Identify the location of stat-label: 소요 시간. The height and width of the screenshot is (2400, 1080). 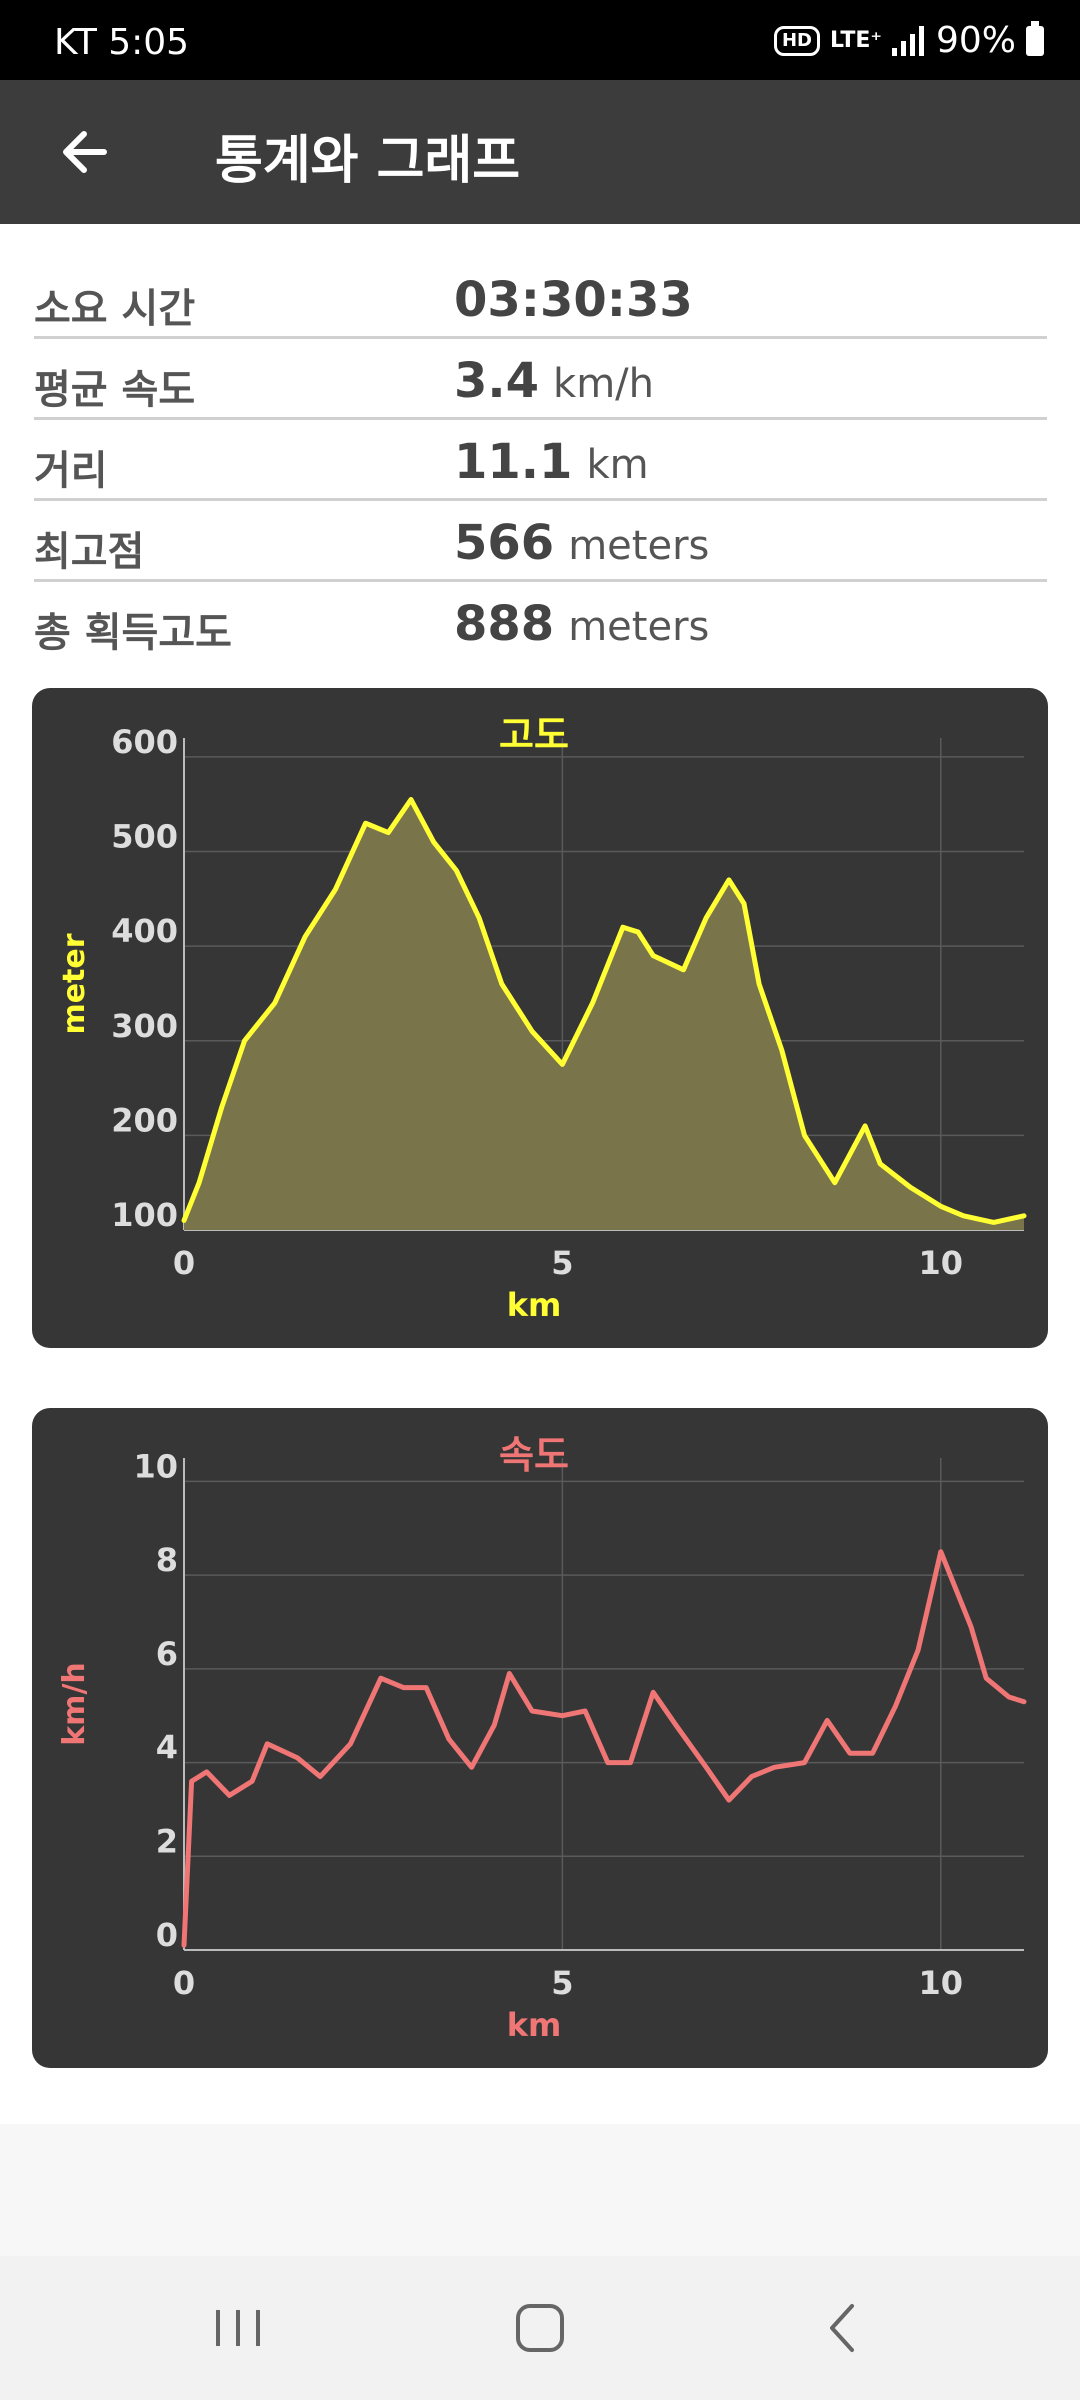
(115, 309).